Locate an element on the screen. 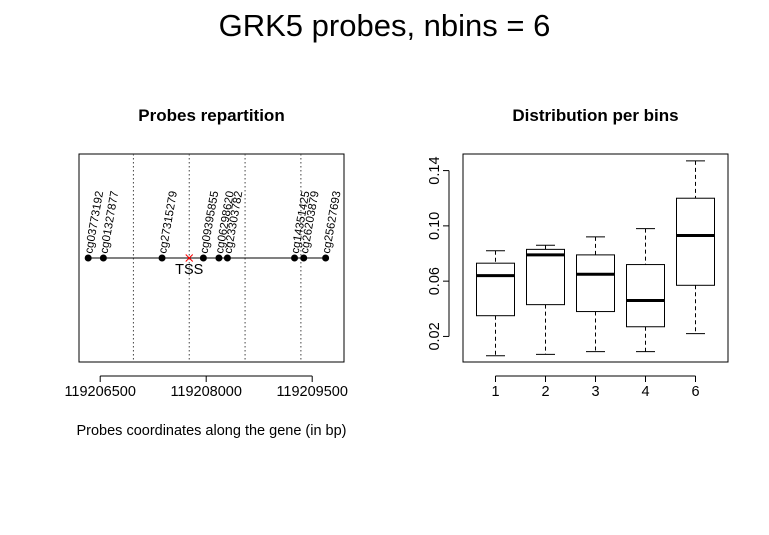 The image size is (769, 535). left-plot-frame is located at coordinates (211, 258).